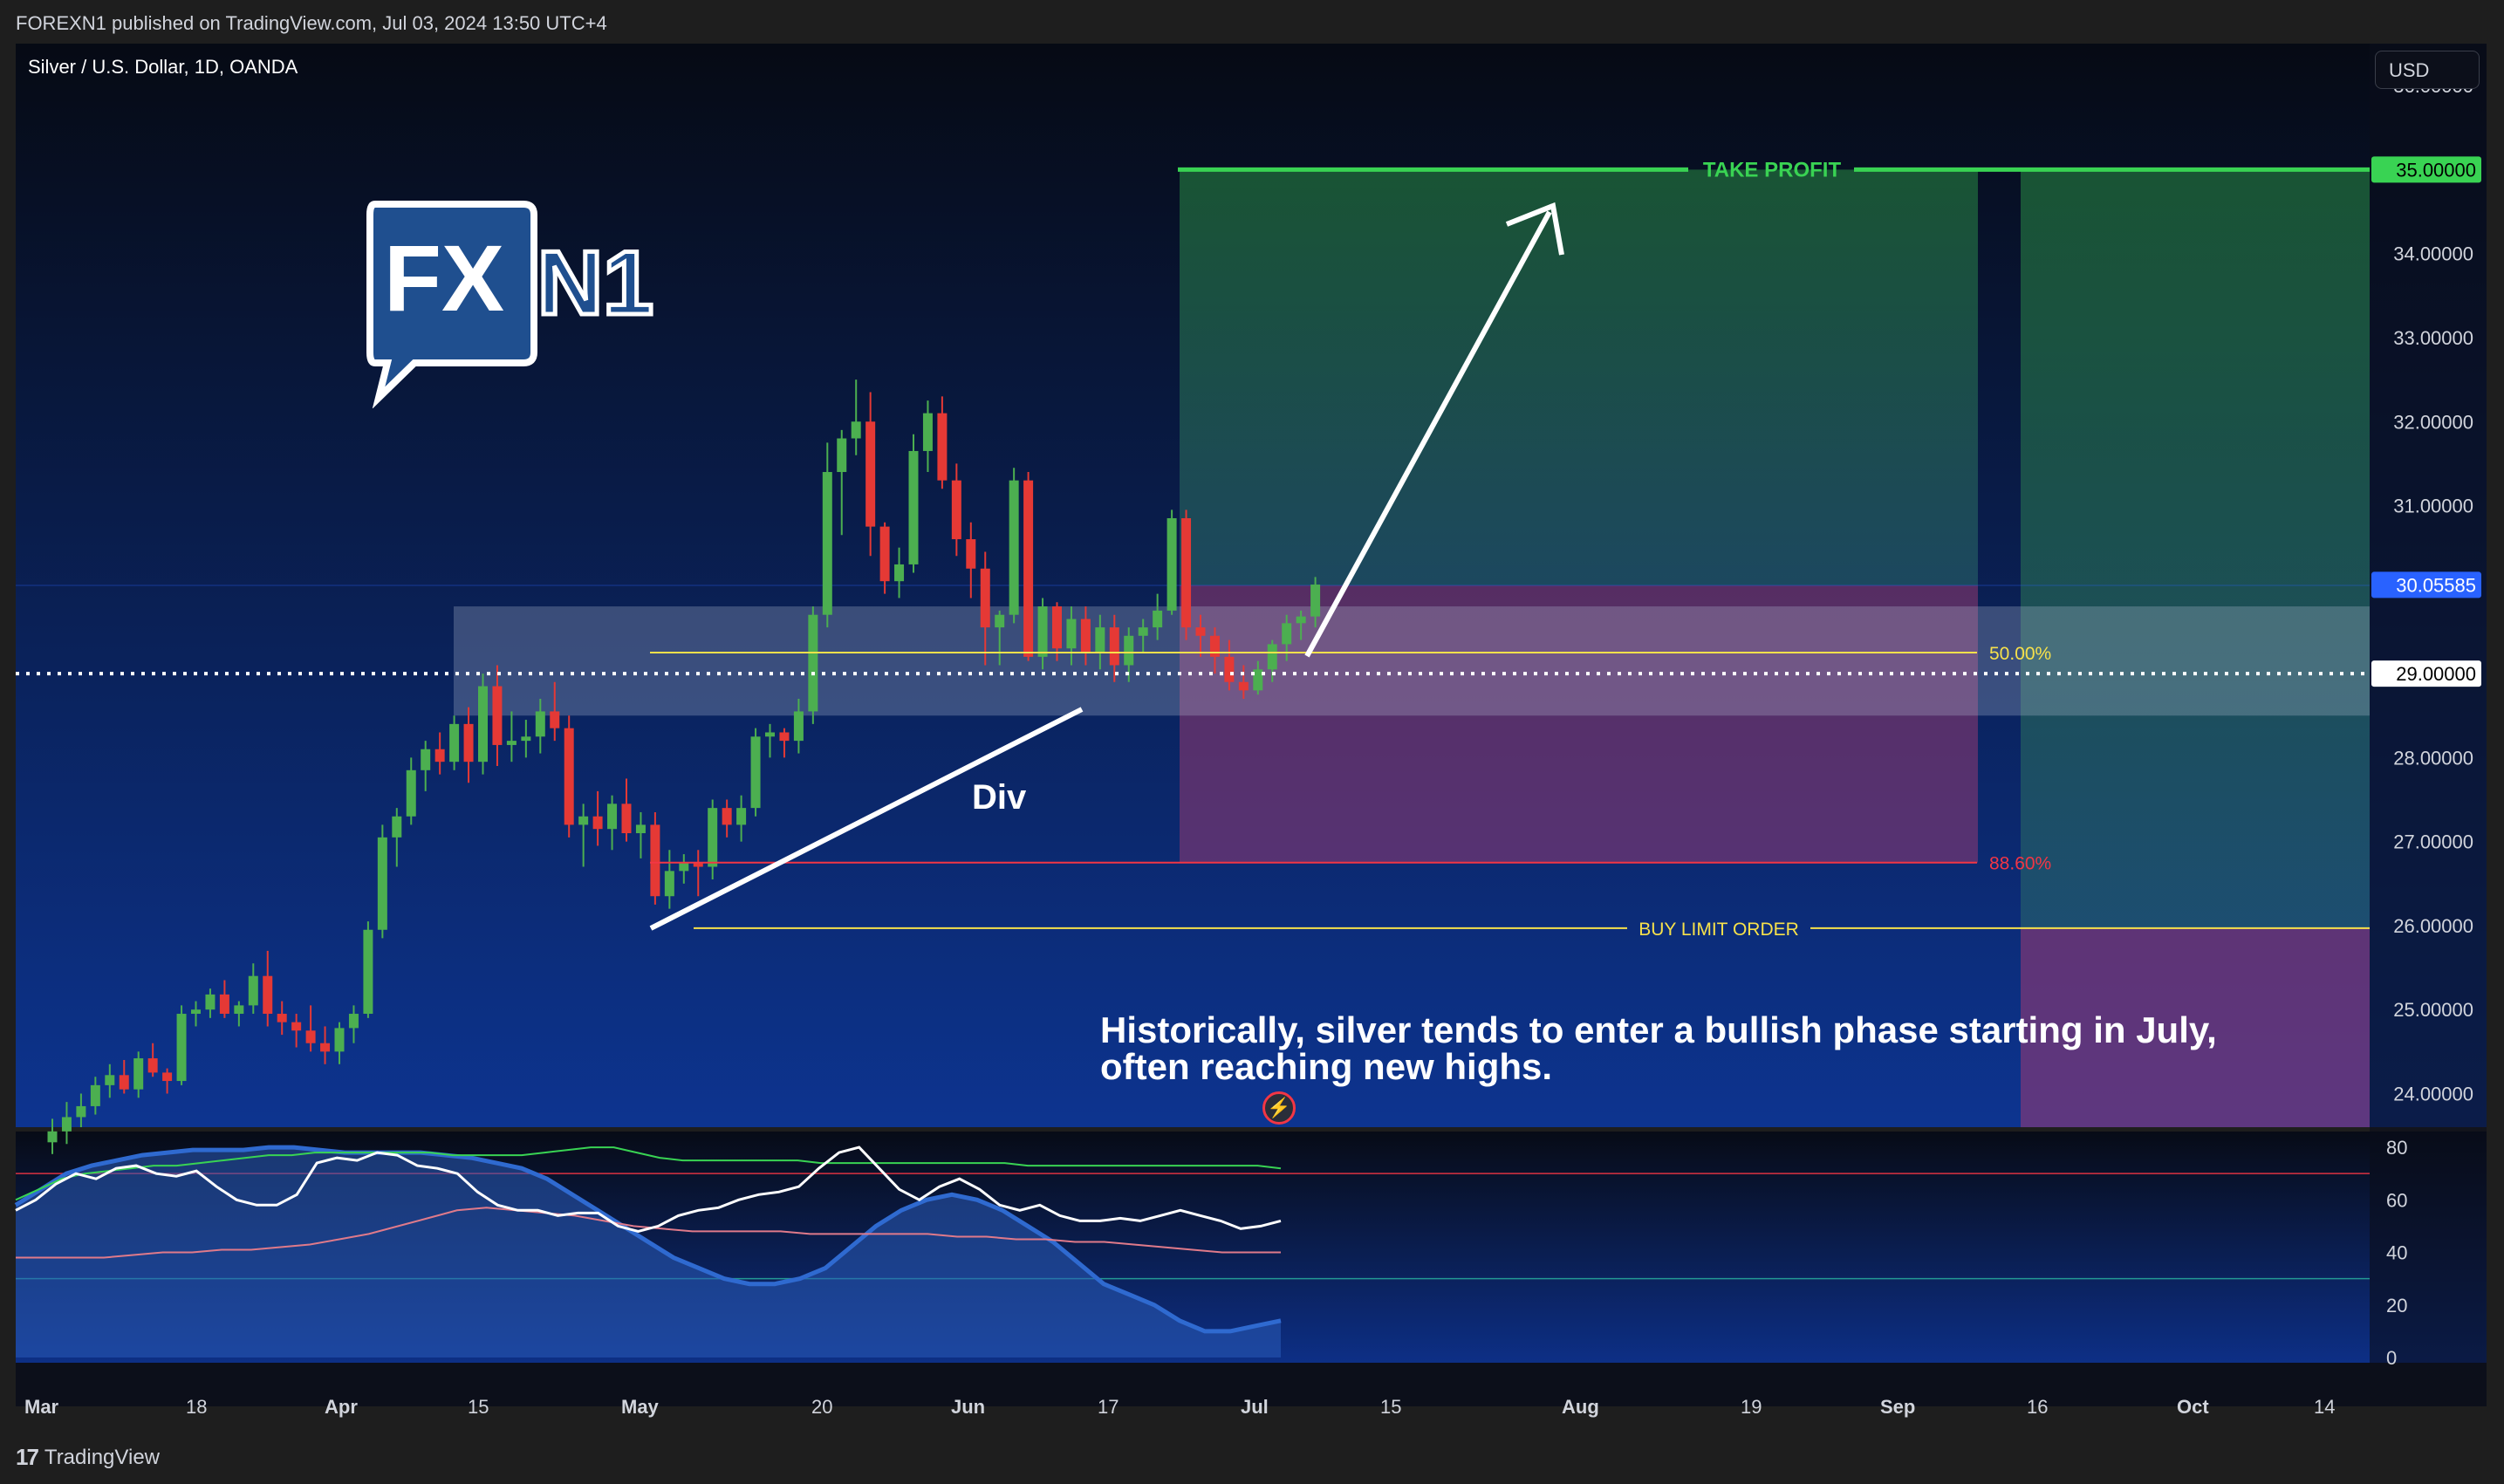 The image size is (2504, 1484). What do you see at coordinates (2433, 1093) in the screenshot?
I see `price-tick-label: 24.00000` at bounding box center [2433, 1093].